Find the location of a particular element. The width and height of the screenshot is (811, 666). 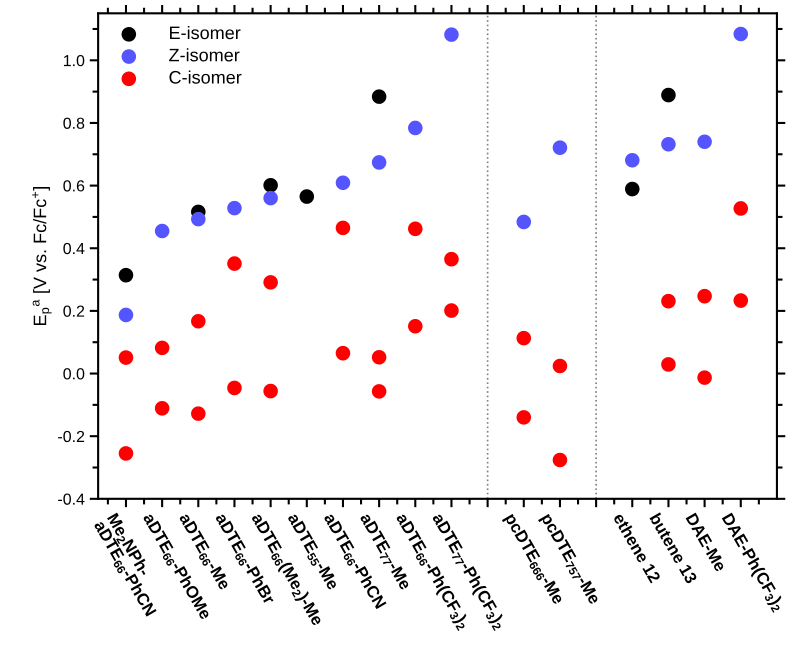

legend-label: Z-isomer is located at coordinates (204, 55).